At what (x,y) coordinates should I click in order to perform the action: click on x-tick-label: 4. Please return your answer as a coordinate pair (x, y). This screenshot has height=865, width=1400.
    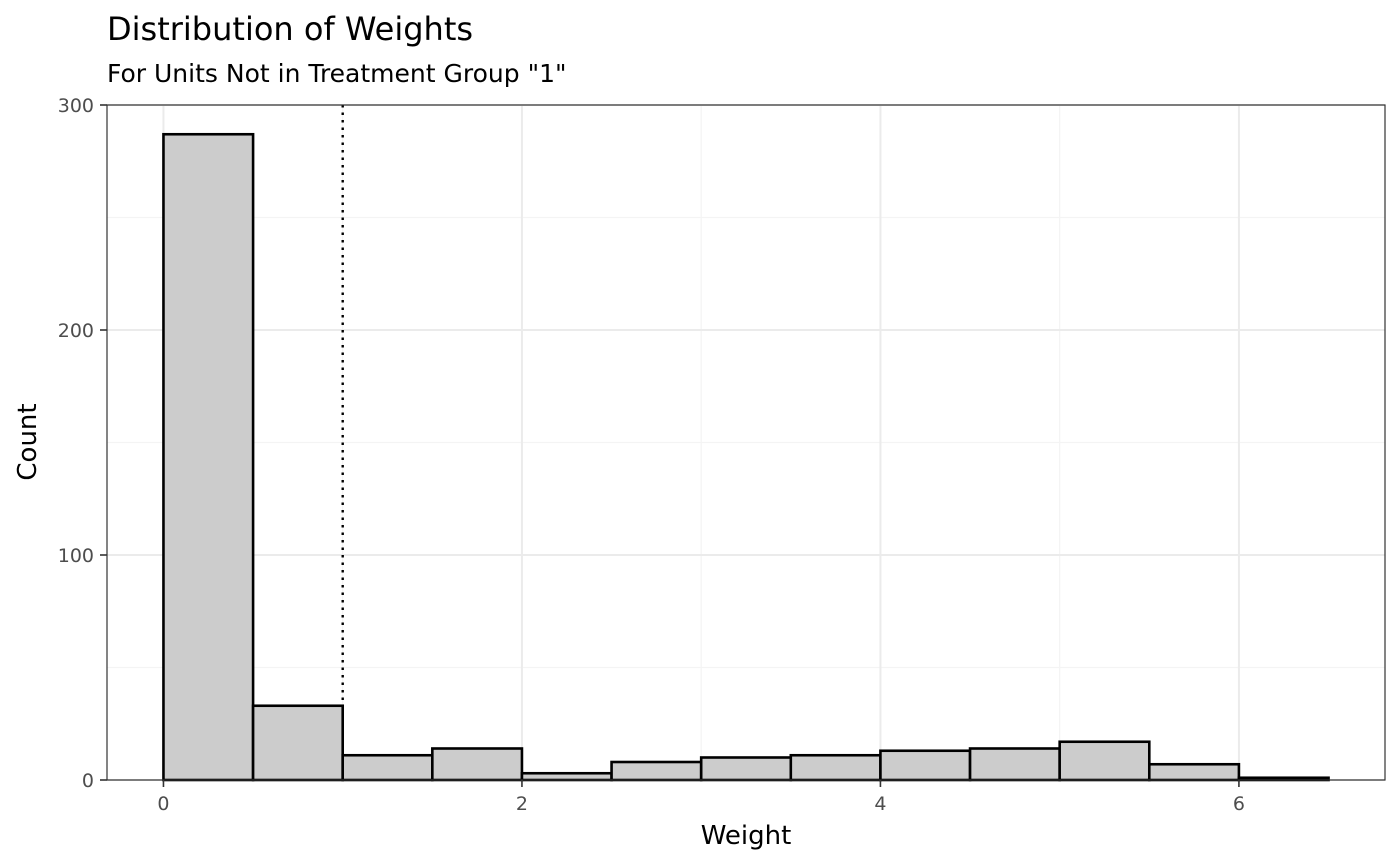
    Looking at the image, I should click on (880, 804).